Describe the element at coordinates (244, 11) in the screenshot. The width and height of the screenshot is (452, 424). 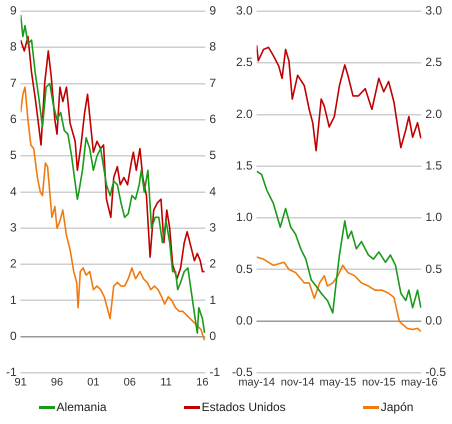
I see `y-tick-label: 3.0` at that location.